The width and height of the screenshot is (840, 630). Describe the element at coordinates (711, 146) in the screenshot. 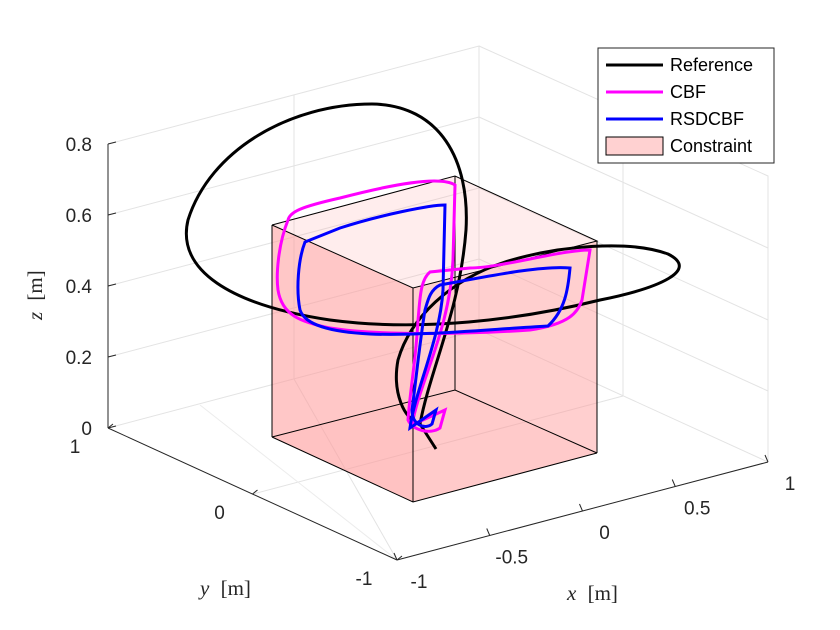

I see `legend-label: Constraint` at that location.